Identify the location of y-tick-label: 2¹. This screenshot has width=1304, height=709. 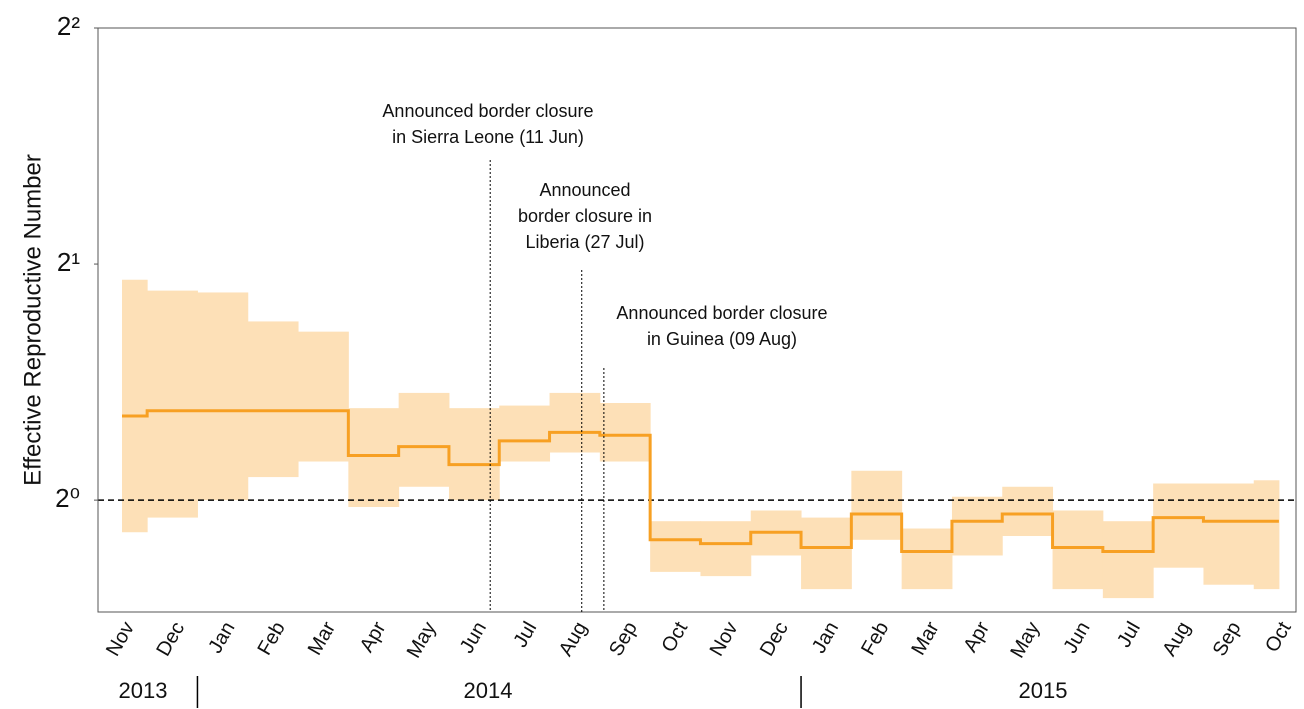
(68, 262).